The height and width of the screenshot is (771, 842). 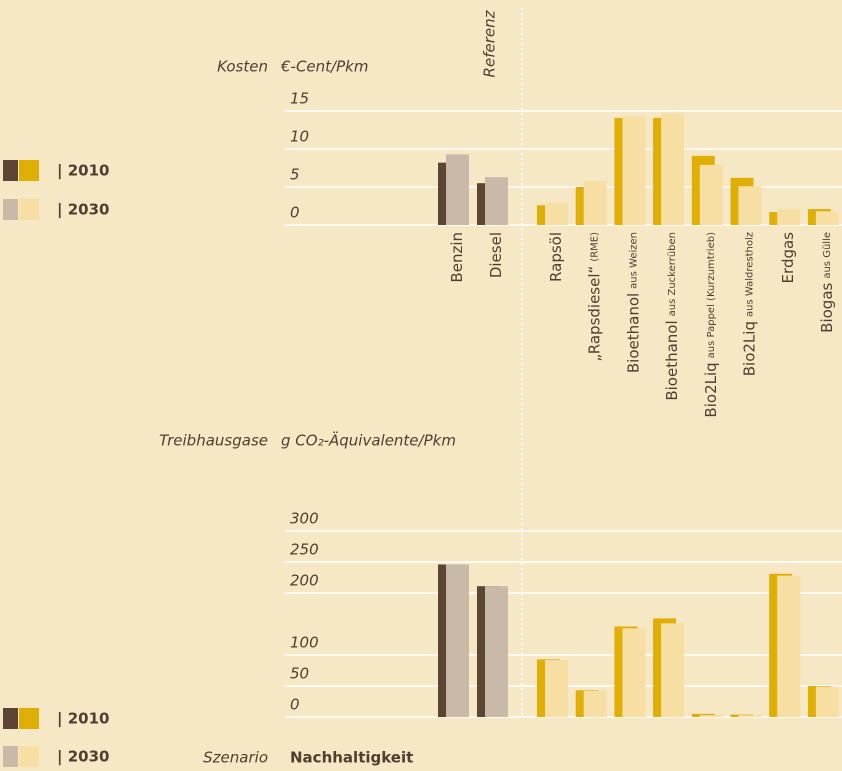 I want to click on x-tick-label: Bioethanol aus Zuckerrüben, so click(x=672, y=316).